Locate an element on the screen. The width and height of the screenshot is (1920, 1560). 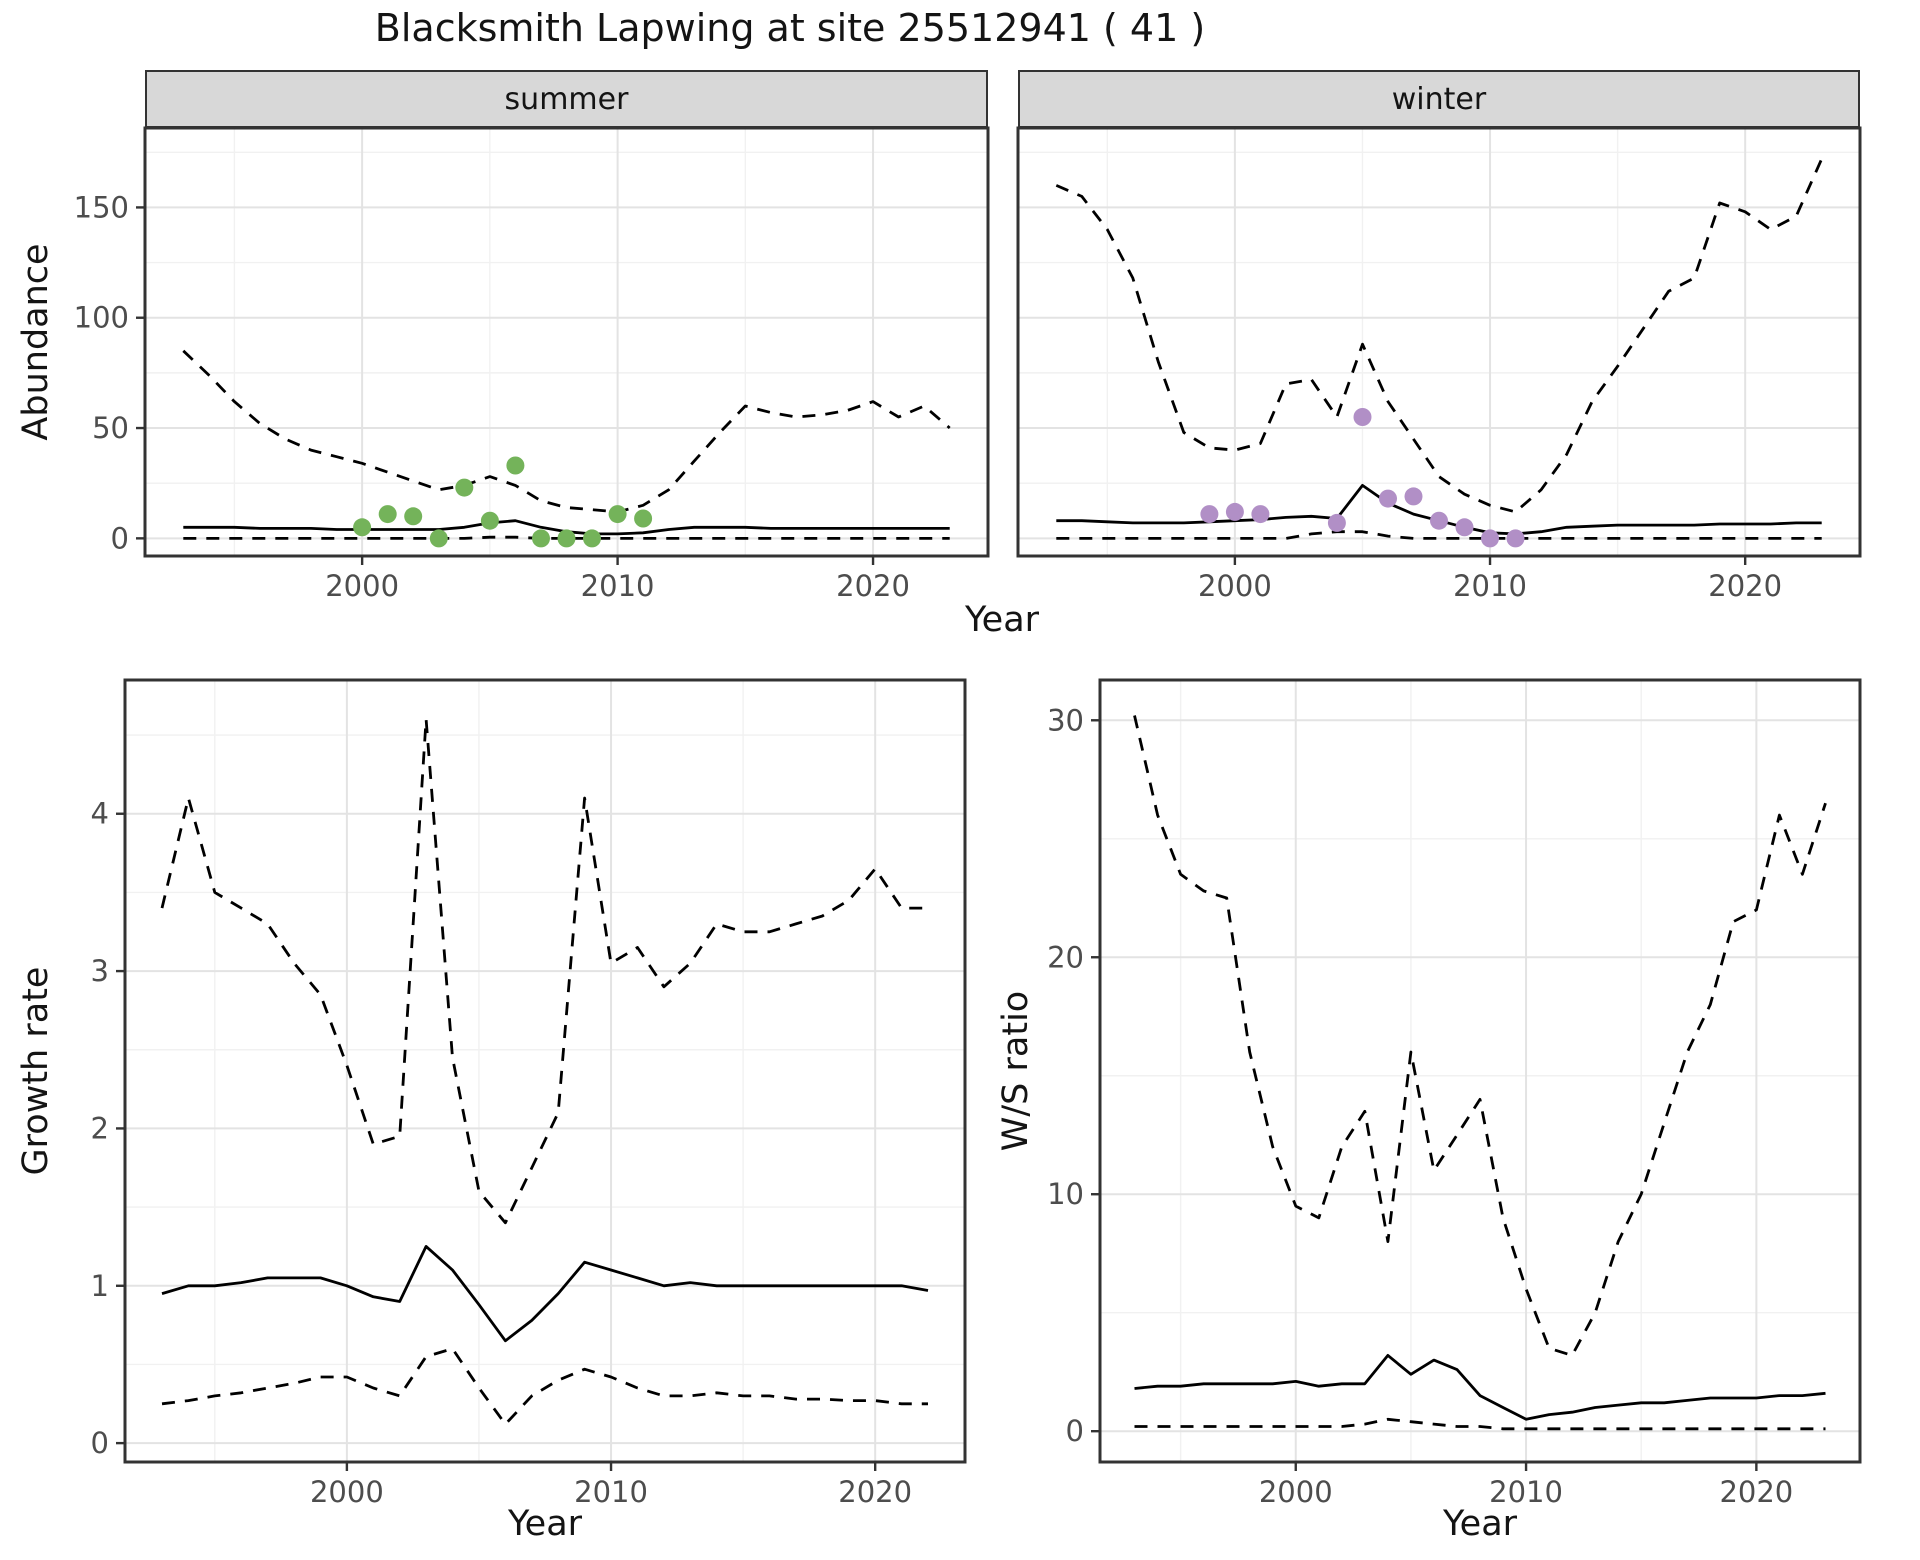
y-axis-title-abundance: Abundance is located at coordinates (36, 342).